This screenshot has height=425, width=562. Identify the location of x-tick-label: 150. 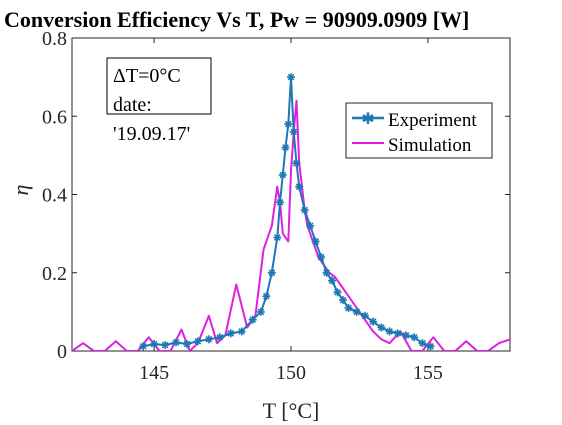
(291, 373).